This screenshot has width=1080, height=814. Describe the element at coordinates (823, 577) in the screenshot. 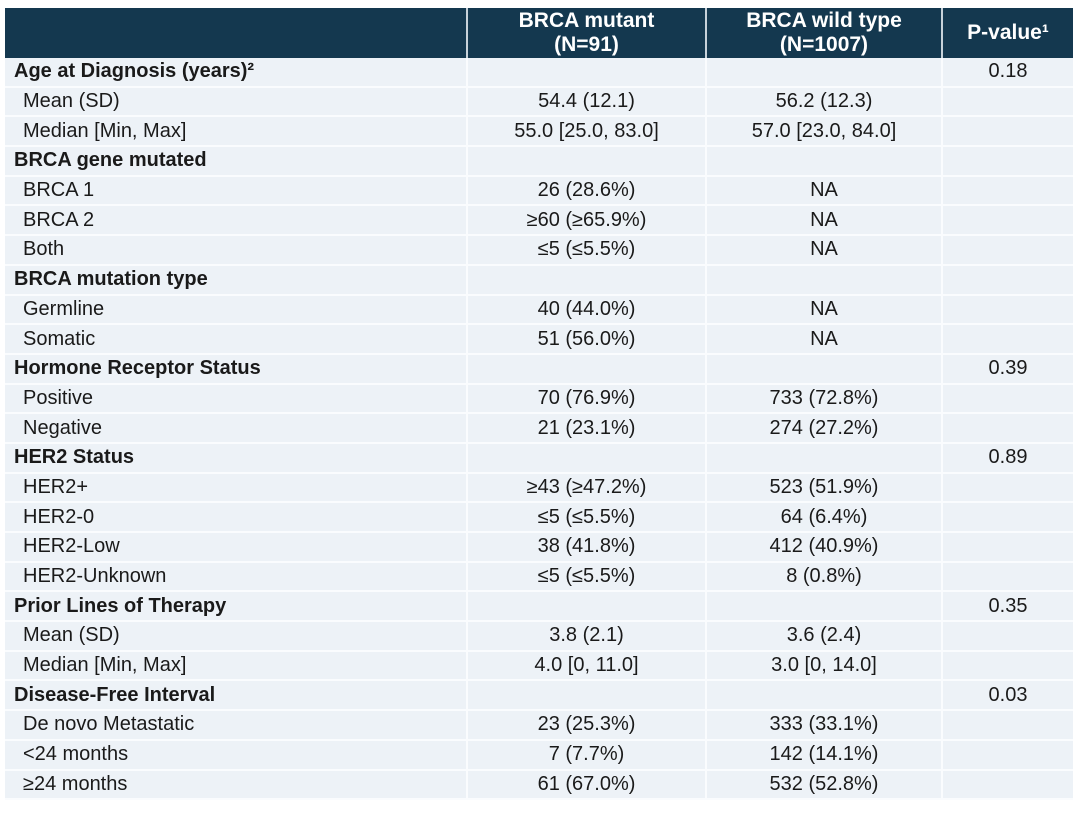

I see `brca-wild-type-value: 8 (0.8%)` at that location.